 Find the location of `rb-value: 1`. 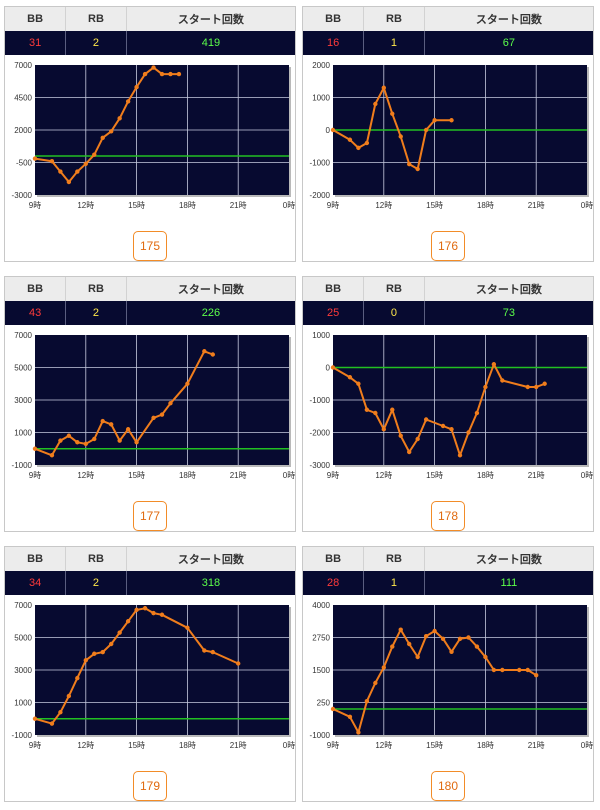

rb-value: 1 is located at coordinates (394, 43).